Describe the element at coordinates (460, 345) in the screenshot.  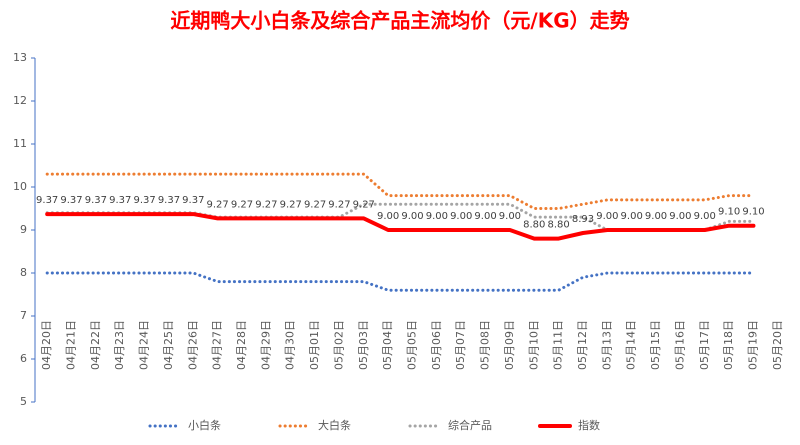
I see `x-tick-label: 05月07日` at that location.